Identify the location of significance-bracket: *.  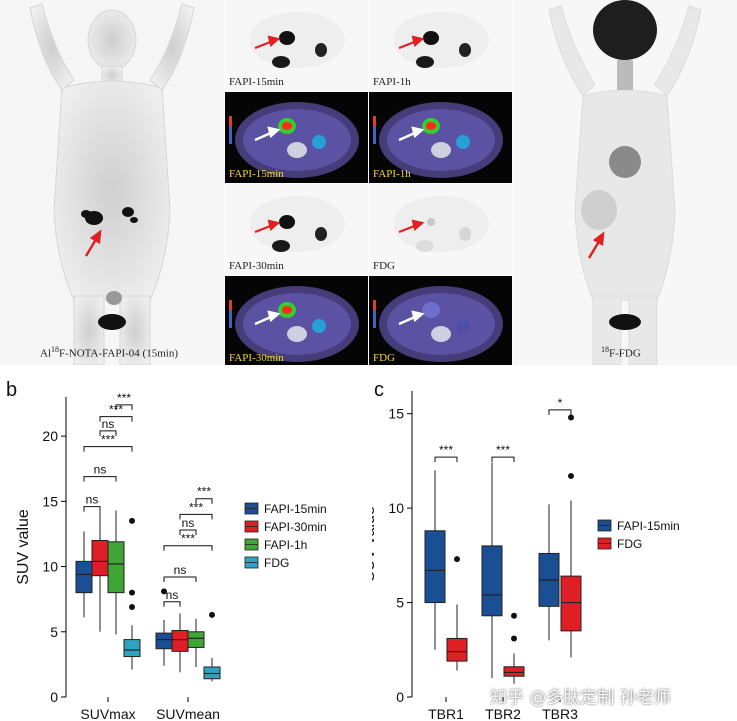
(560, 405).